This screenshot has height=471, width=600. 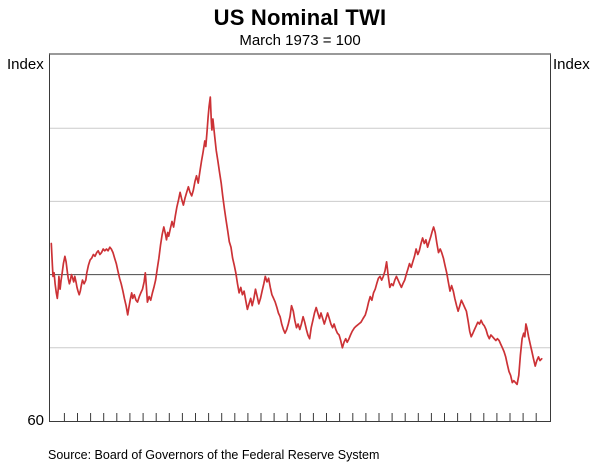 I want to click on y-axis-unit-left: Index, so click(x=25, y=64).